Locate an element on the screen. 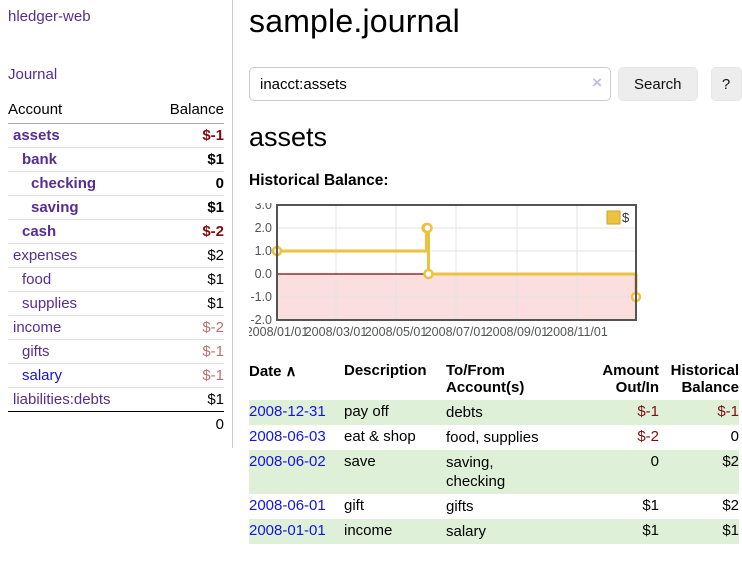  description-cell: save is located at coordinates (395, 472).